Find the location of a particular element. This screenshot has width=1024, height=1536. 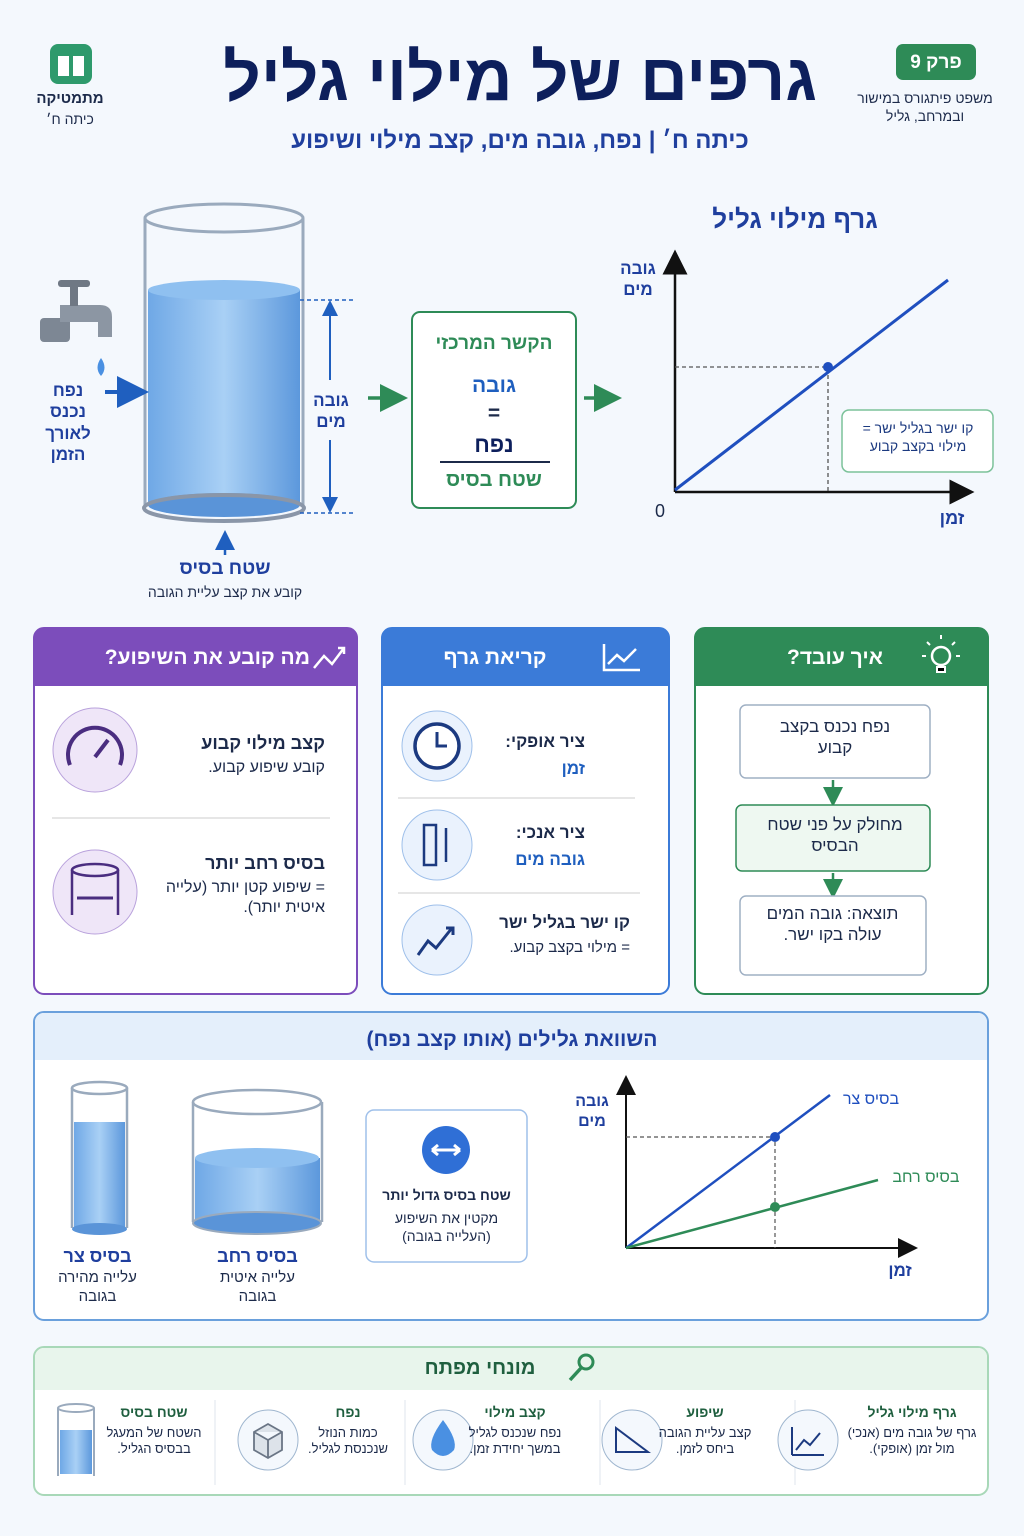

subject: מתמטיקה is located at coordinates (70, 98).